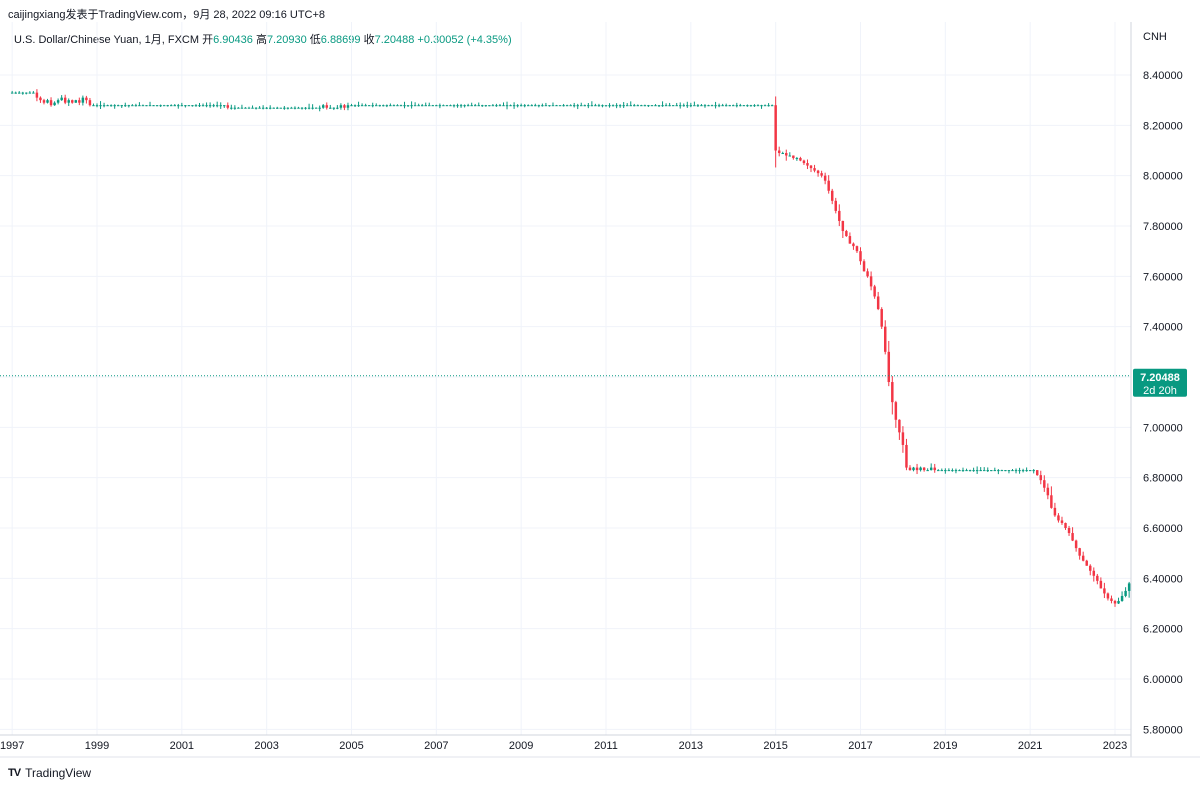 The width and height of the screenshot is (1200, 790). What do you see at coordinates (58, 773) in the screenshot?
I see `brand-name: TradingView` at bounding box center [58, 773].